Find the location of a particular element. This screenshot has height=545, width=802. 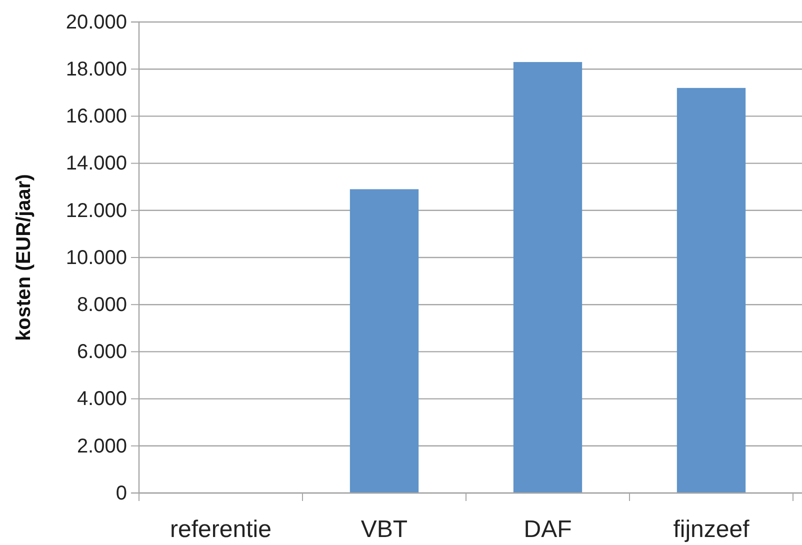

x-tick-label: VBT is located at coordinates (384, 529).